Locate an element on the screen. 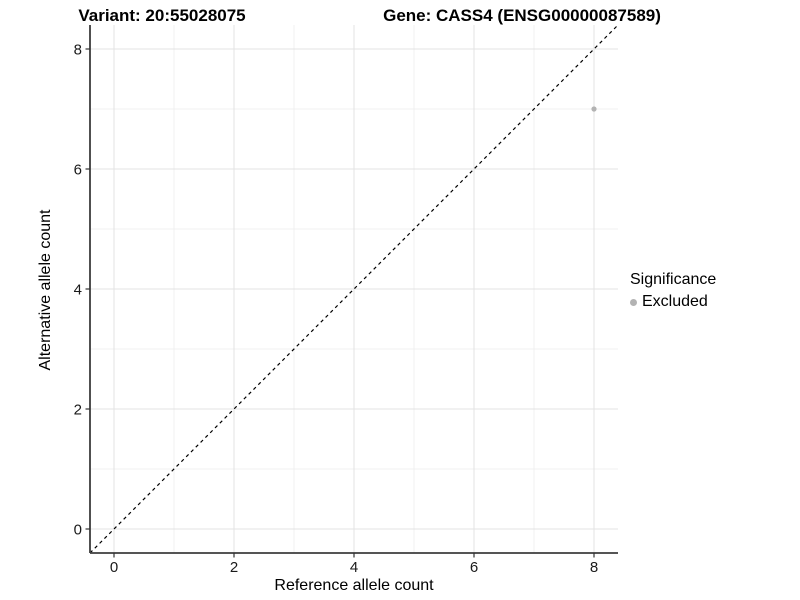  y-tick-label: 8 is located at coordinates (78, 50).